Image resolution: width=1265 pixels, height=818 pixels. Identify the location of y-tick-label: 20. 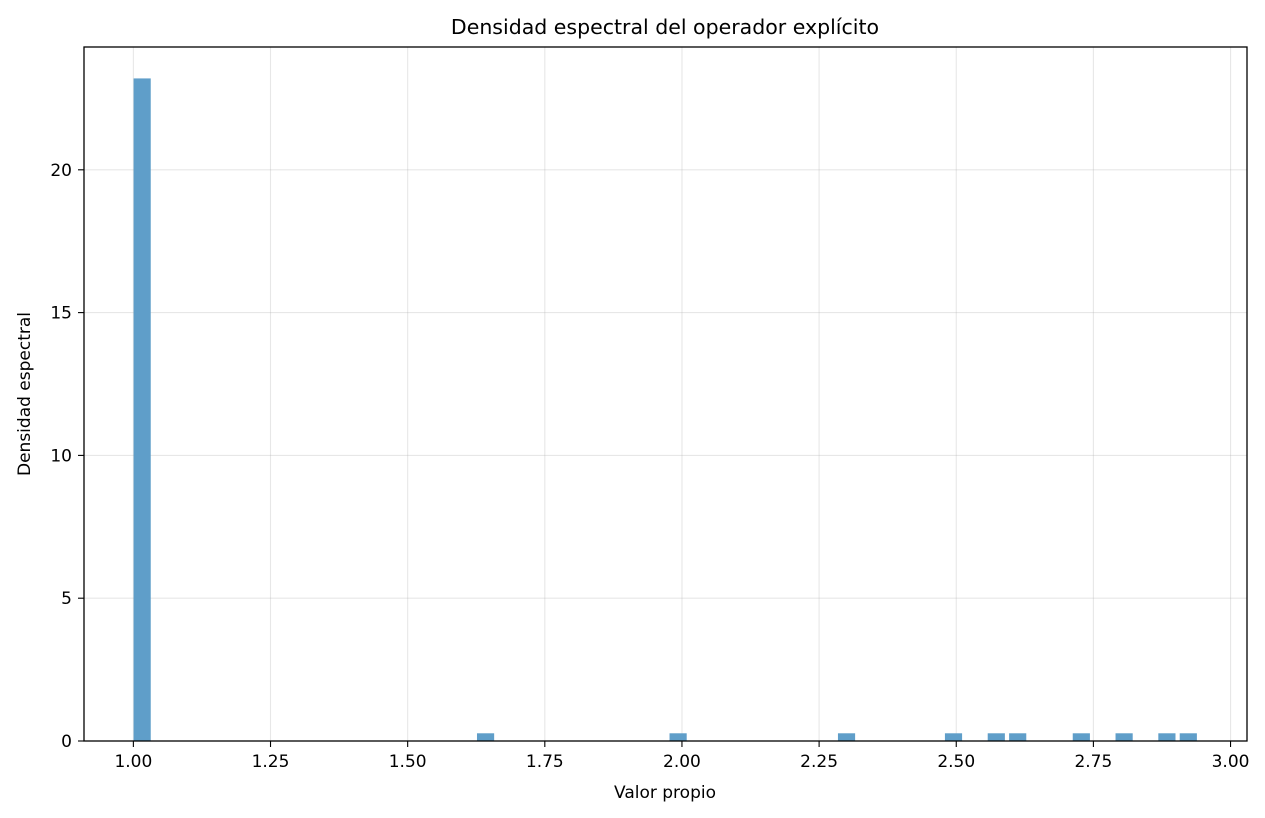
(61, 171).